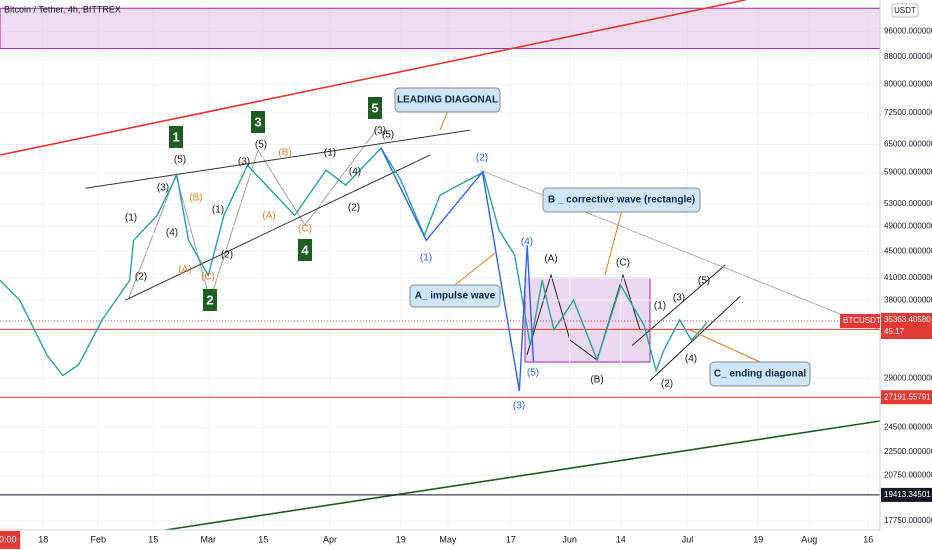 The image size is (932, 550). I want to click on x-tick-label: May, so click(448, 539).